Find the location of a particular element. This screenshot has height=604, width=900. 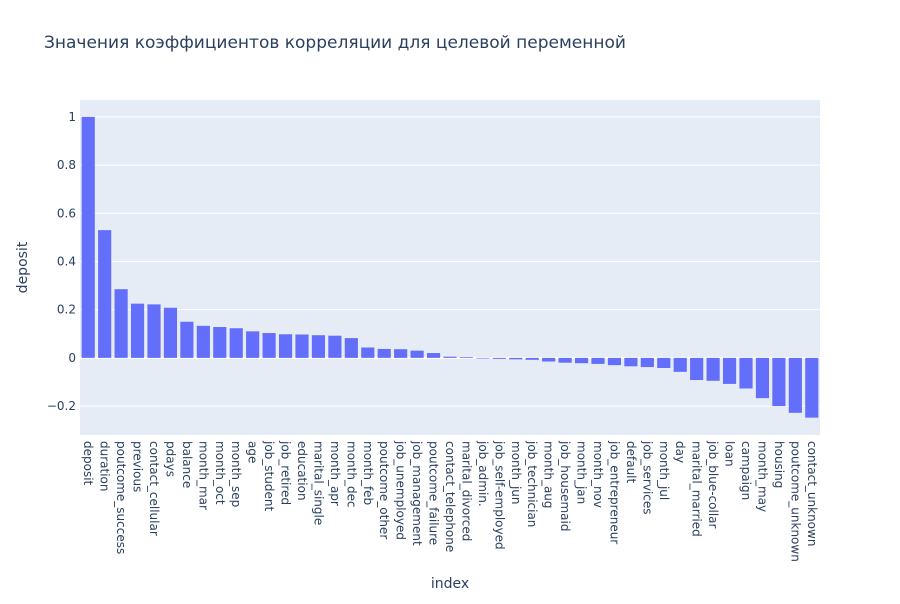

x-tick-label: poutcome_other is located at coordinates (384, 490).